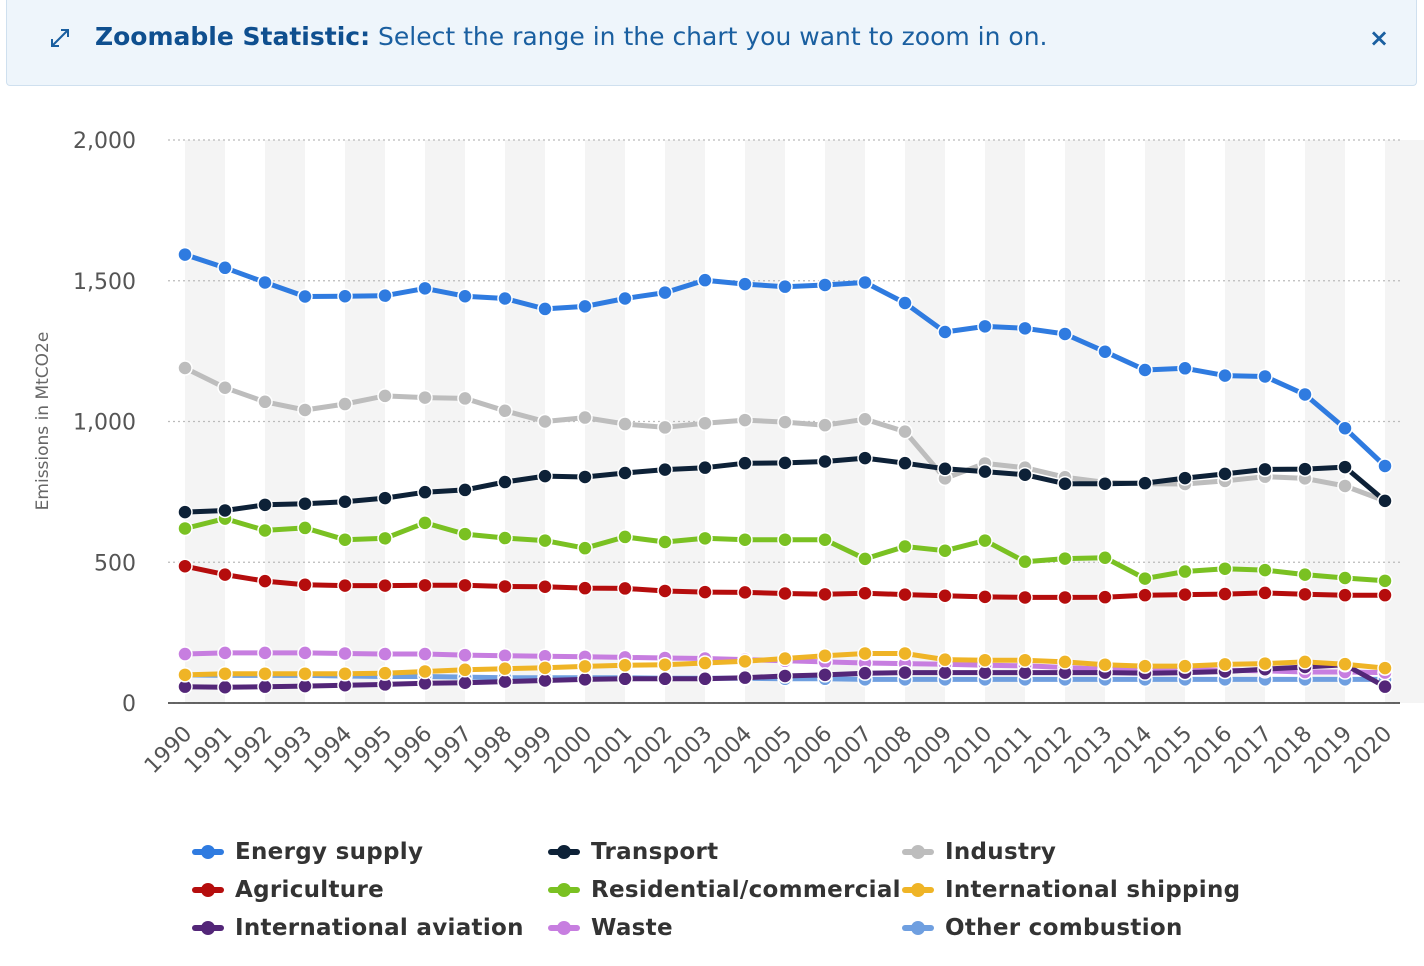 The image size is (1424, 966). What do you see at coordinates (104, 282) in the screenshot?
I see `y-tick-label: 1,500` at bounding box center [104, 282].